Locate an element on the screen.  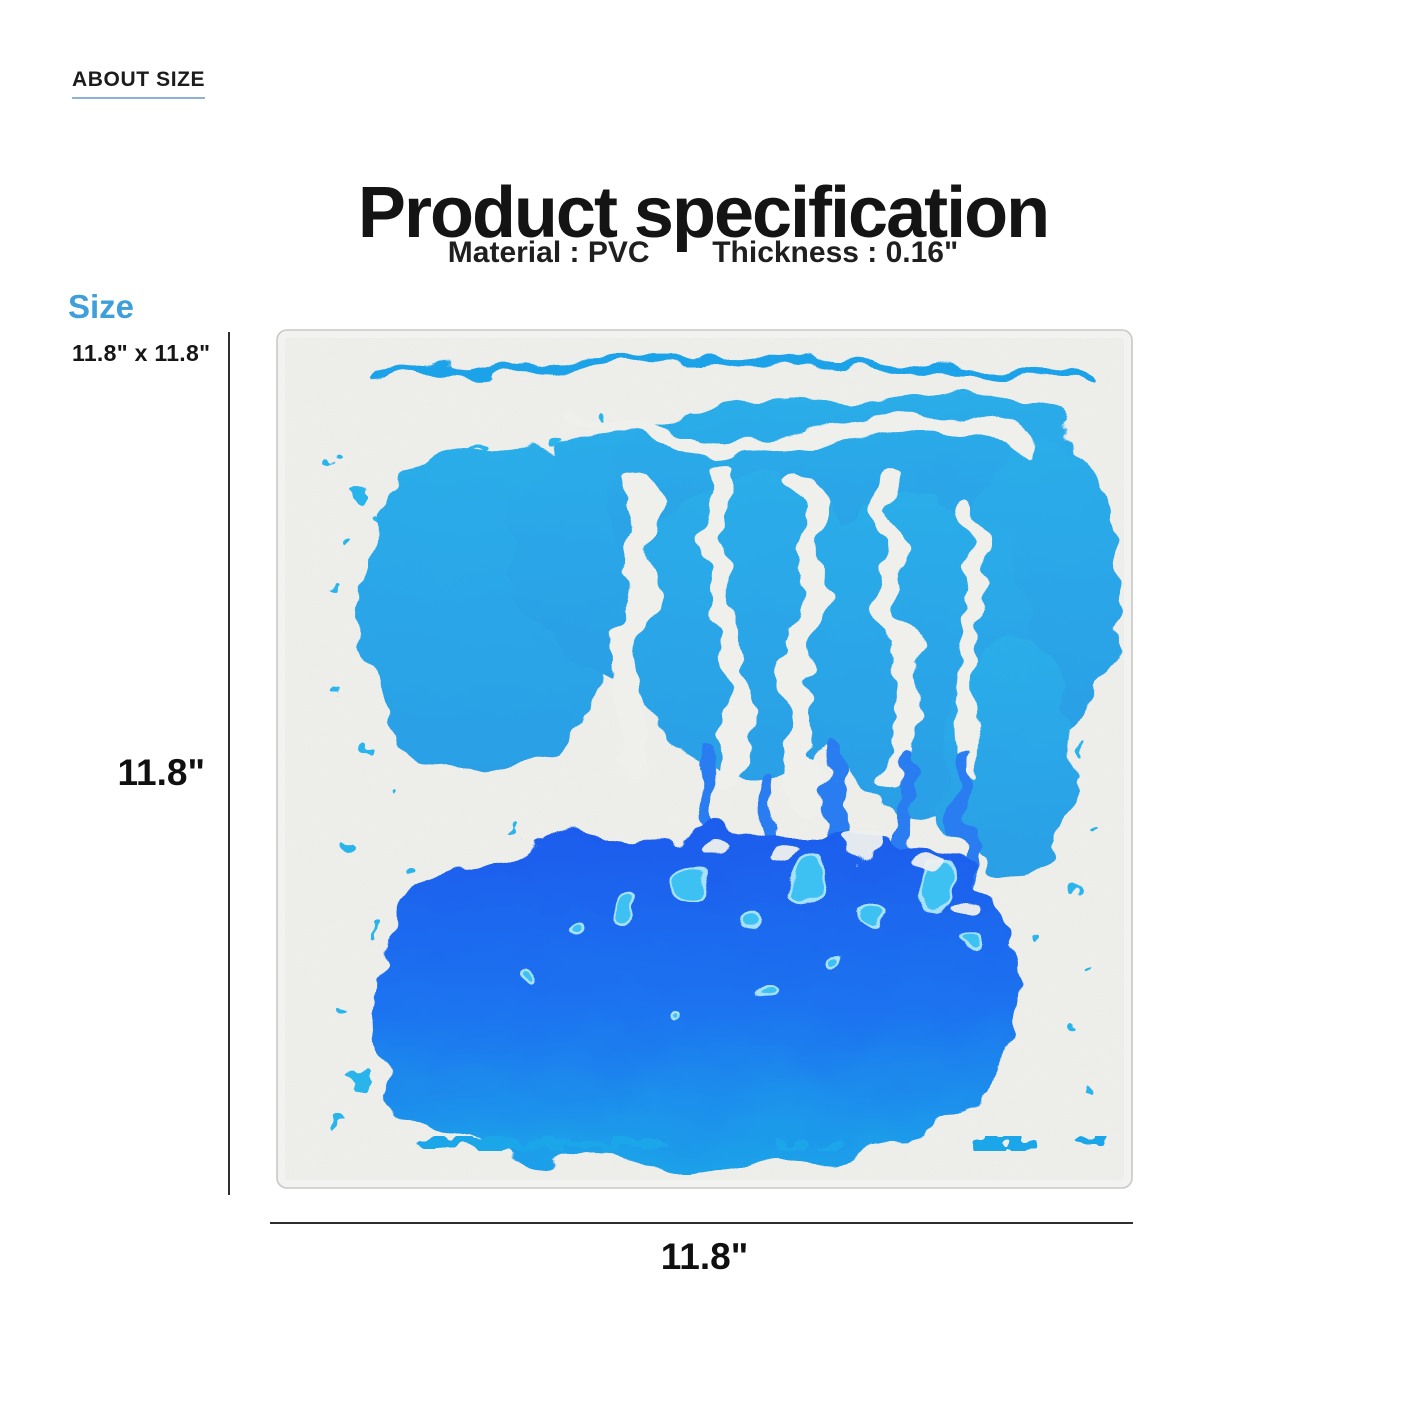
blue-pool is located at coordinates (695, 996).